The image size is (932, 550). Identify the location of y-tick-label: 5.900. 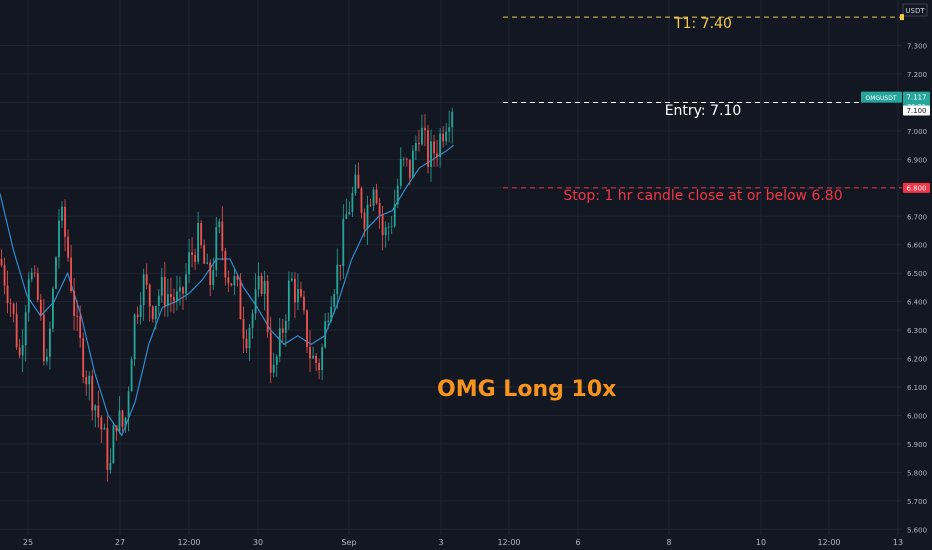
(917, 445).